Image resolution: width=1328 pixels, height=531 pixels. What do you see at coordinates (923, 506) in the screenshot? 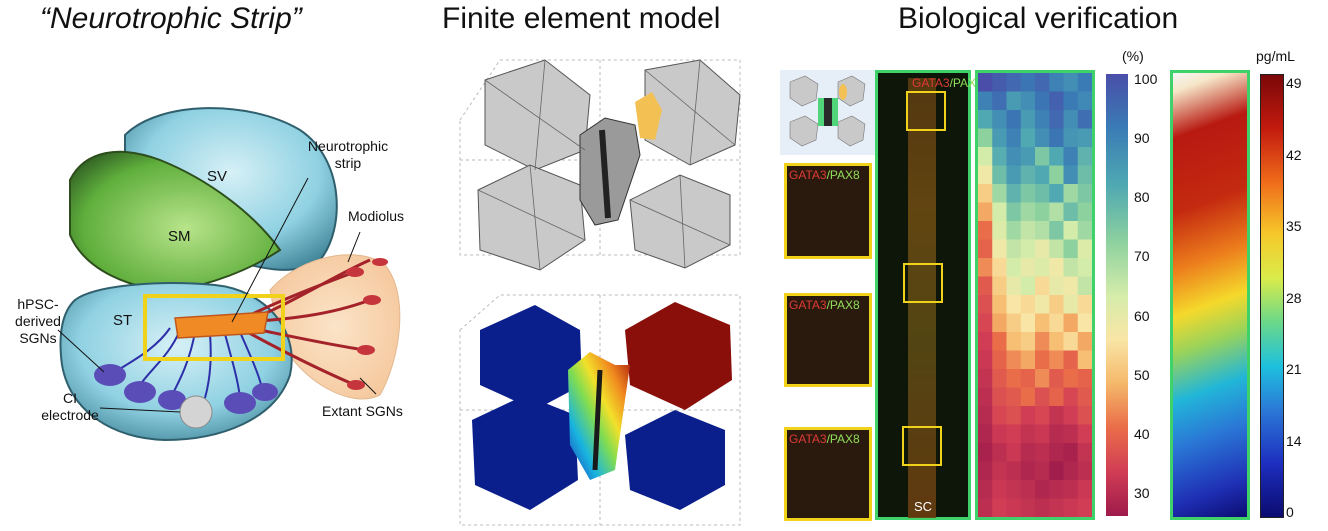
I see `sc-label: SC` at bounding box center [923, 506].